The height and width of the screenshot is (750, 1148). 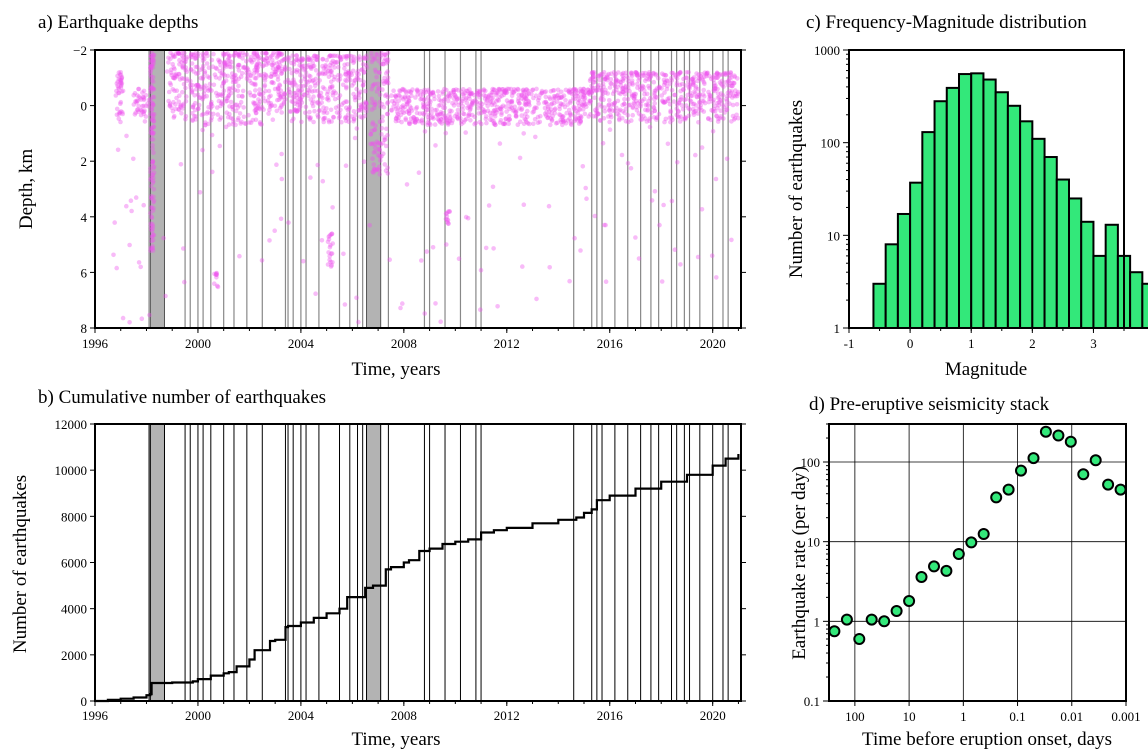 I want to click on x-tick-label: -1, so click(x=849, y=343).